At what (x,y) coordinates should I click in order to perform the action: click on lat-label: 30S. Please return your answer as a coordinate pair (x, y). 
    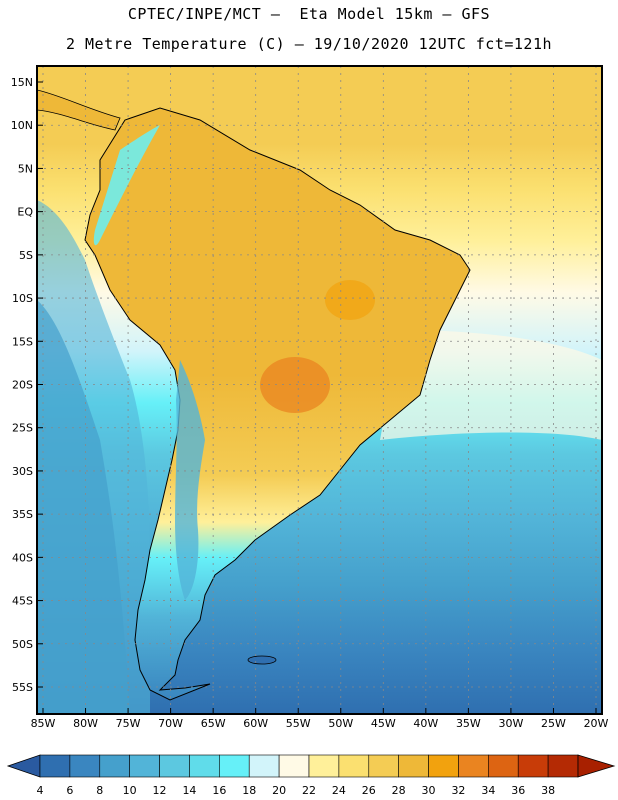
    Looking at the image, I should click on (22, 471).